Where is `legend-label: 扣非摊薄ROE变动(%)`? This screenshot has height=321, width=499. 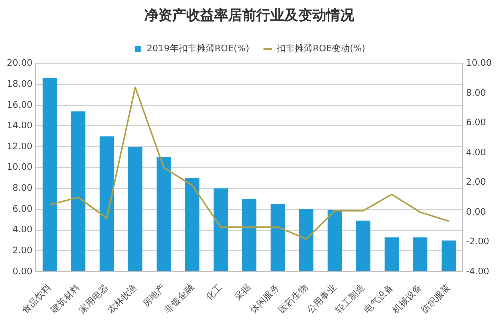 legend-label: 扣非摊薄ROE变动(%) is located at coordinates (321, 49).